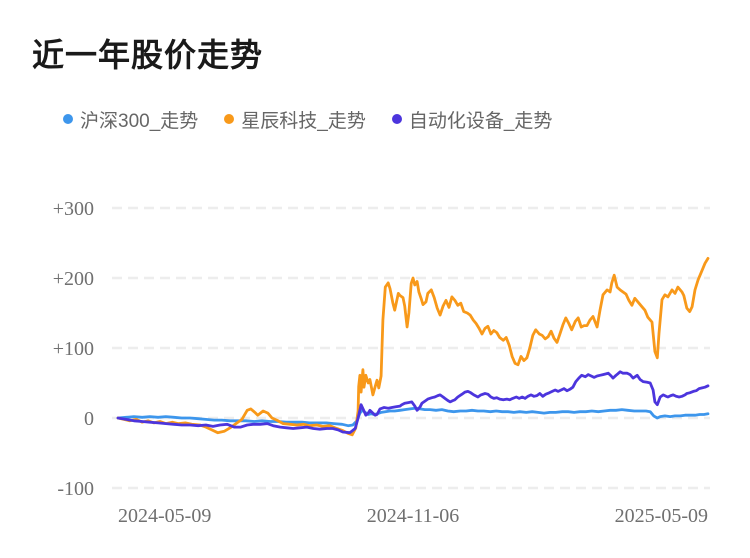 The image size is (750, 558). I want to click on legend-label-automation-equipment: 自动化设备_走势, so click(480, 121).